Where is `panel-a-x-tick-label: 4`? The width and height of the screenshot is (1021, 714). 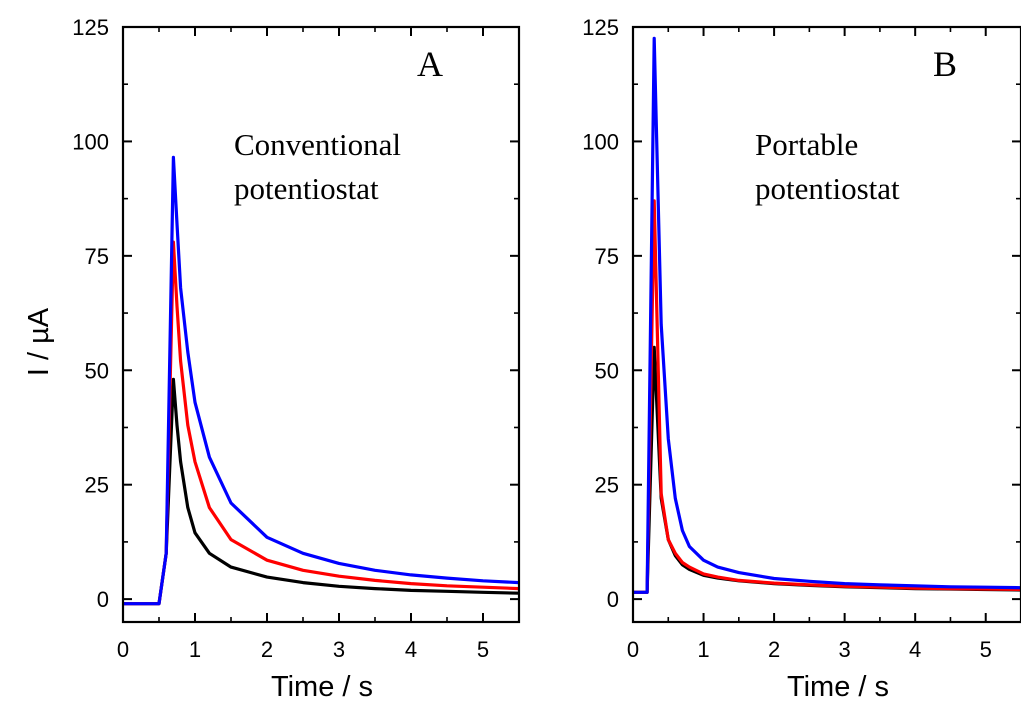 panel-a-x-tick-label: 4 is located at coordinates (411, 649).